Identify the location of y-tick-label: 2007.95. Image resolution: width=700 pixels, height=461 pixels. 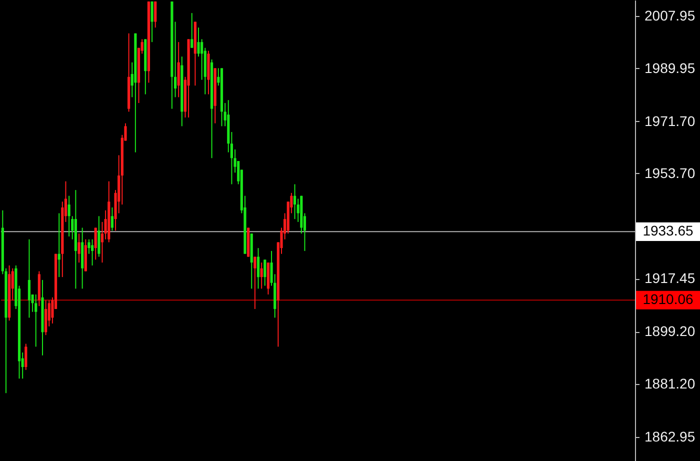
(670, 16).